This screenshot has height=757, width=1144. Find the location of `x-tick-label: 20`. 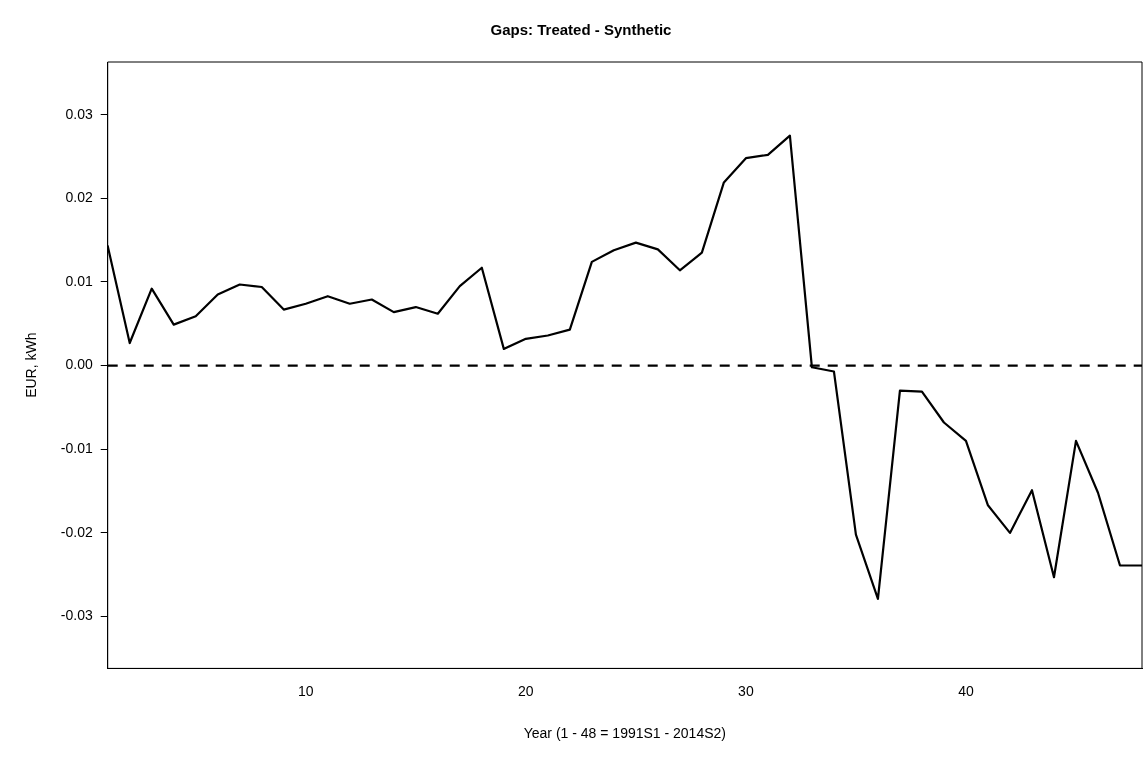

x-tick-label: 20 is located at coordinates (526, 690).